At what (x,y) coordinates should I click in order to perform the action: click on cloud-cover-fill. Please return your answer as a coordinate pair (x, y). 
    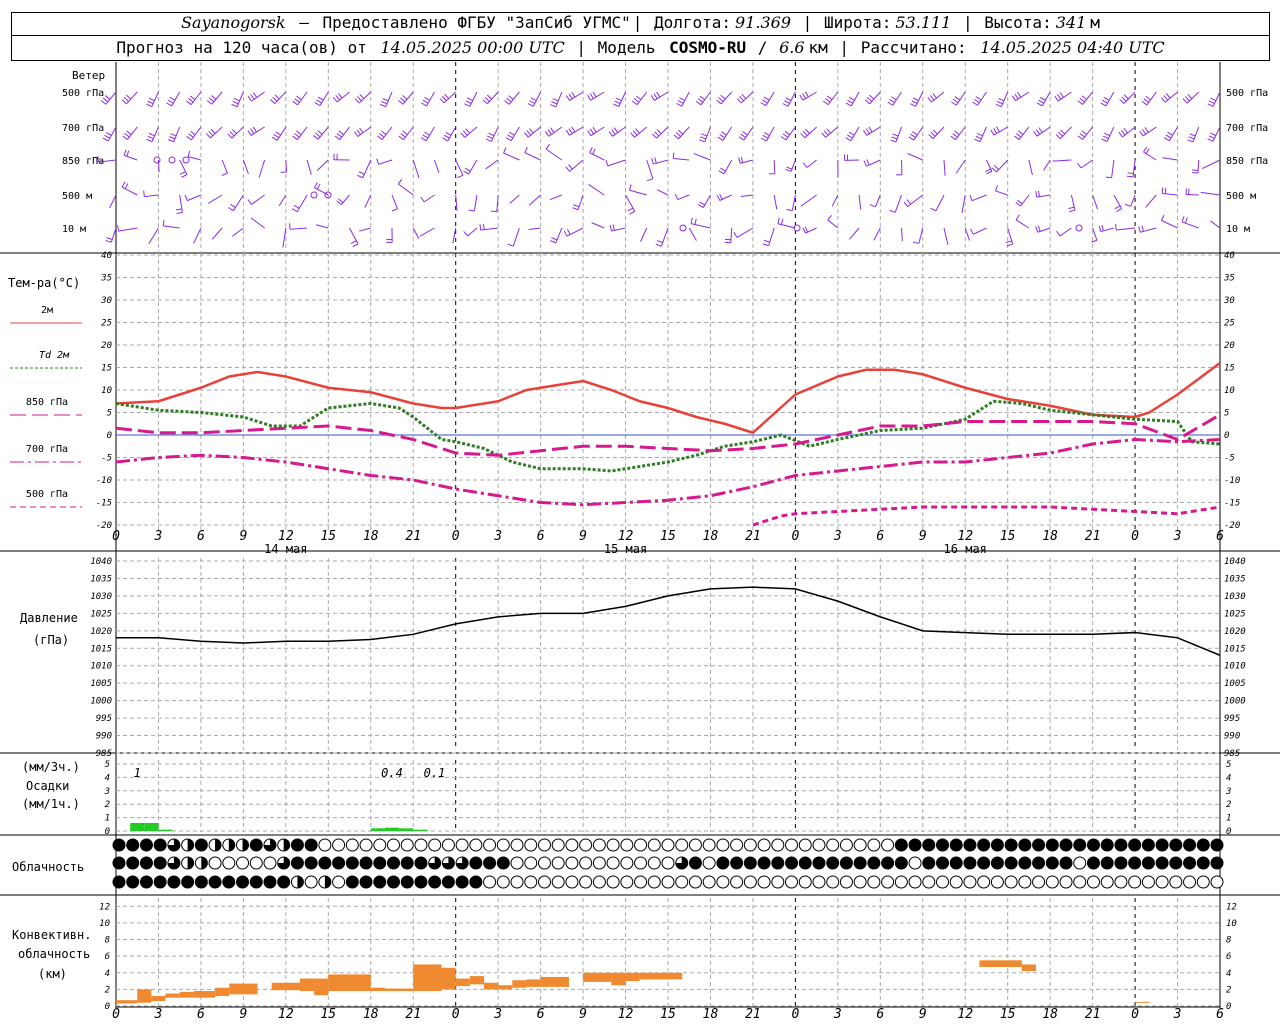
    Looking at the image, I should click on (190, 845).